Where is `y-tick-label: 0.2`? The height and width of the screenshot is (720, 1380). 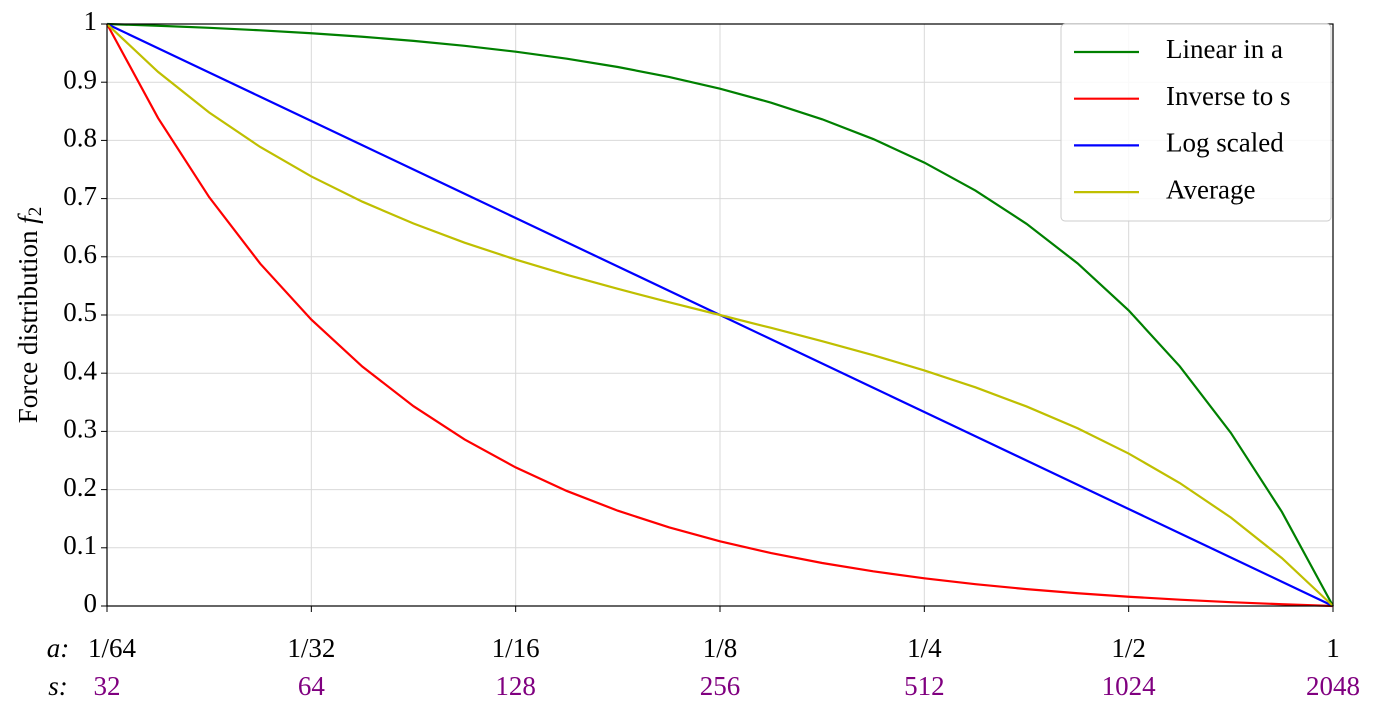 y-tick-label: 0.2 is located at coordinates (80, 487).